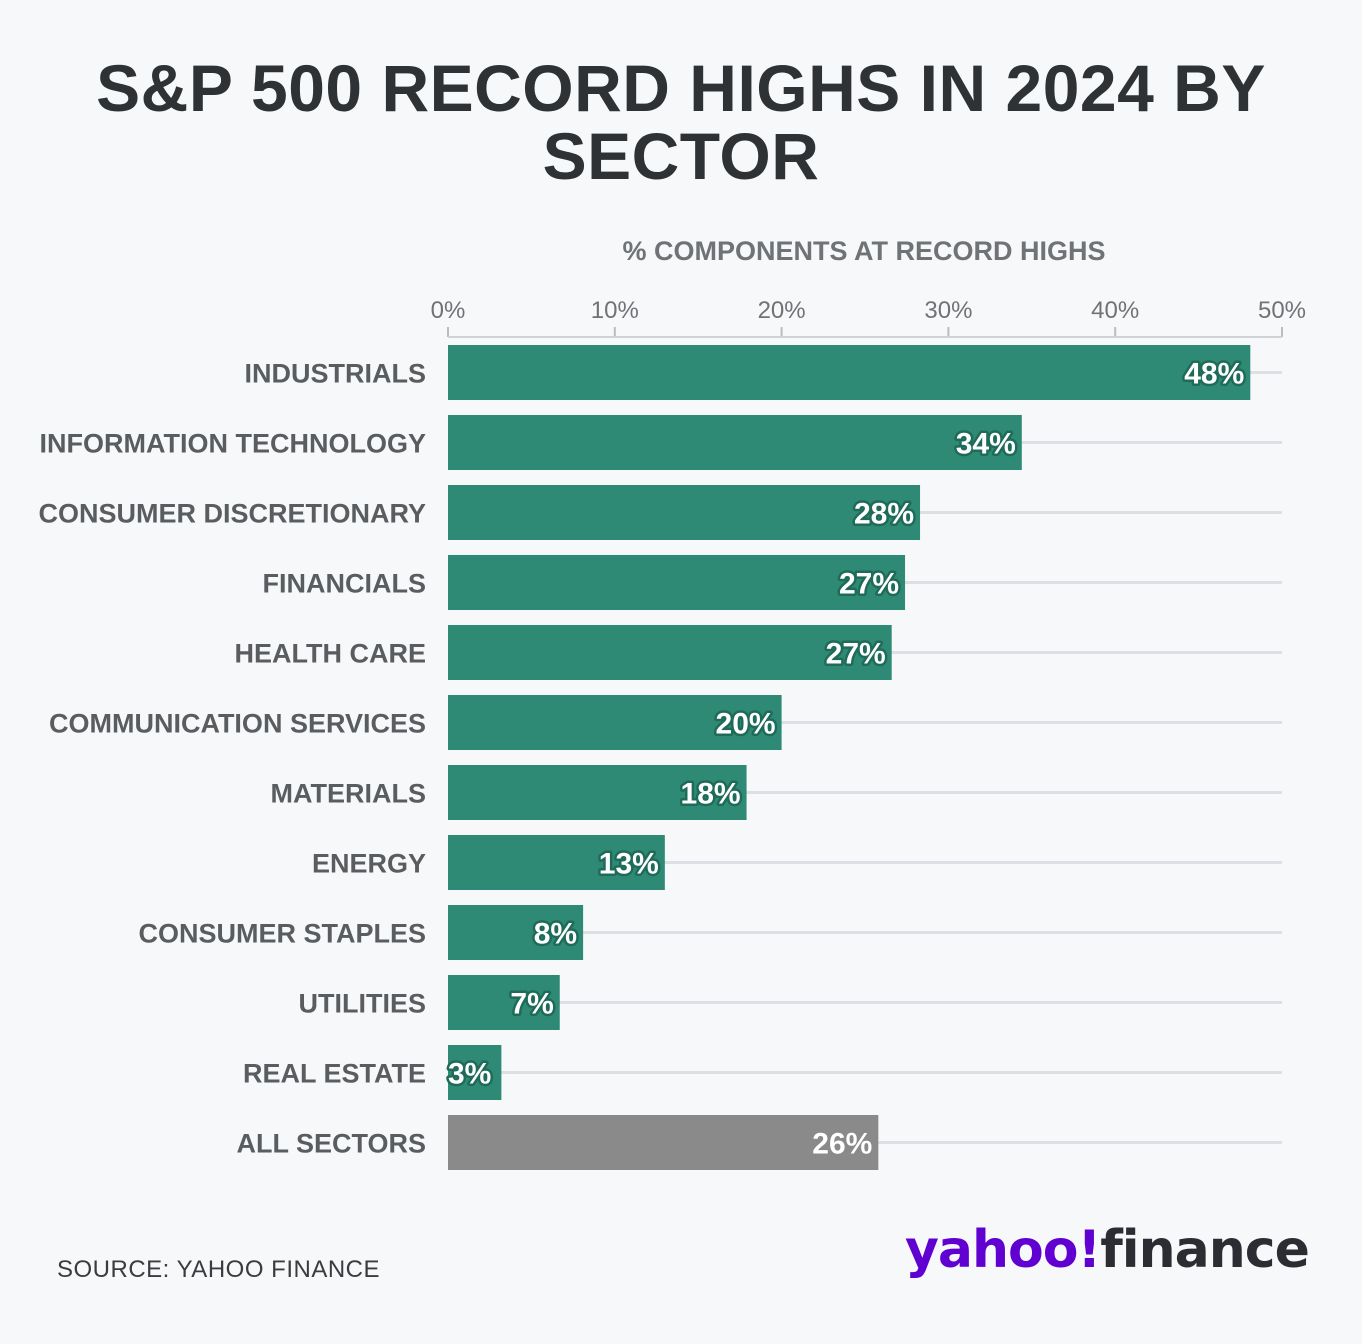  I want to click on category-label: ALL SECTORS, so click(331, 1144).